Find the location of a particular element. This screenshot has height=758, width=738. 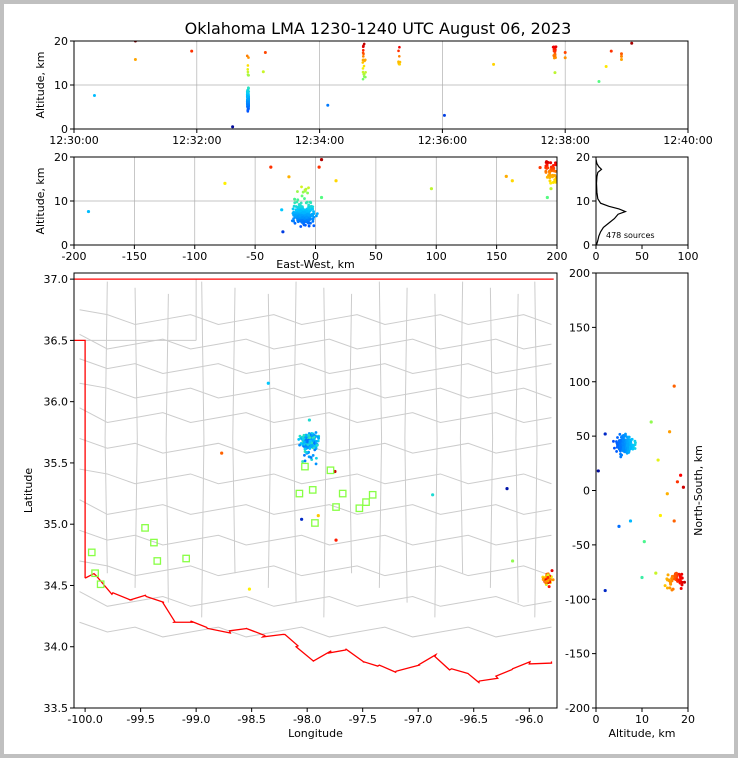

y-tick-label: 20 is located at coordinates (61, 157).